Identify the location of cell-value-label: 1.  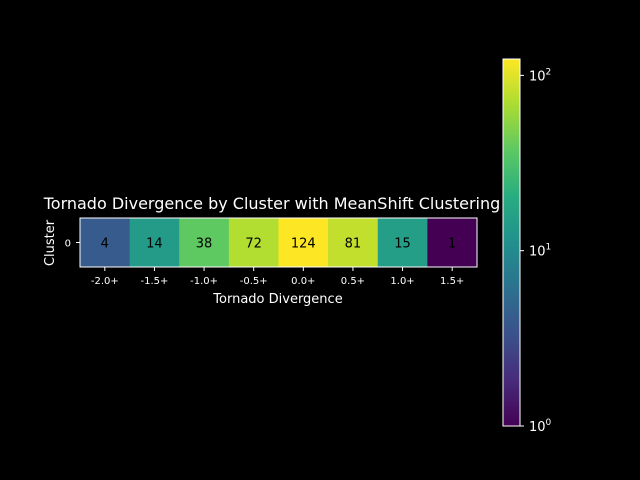
(452, 244).